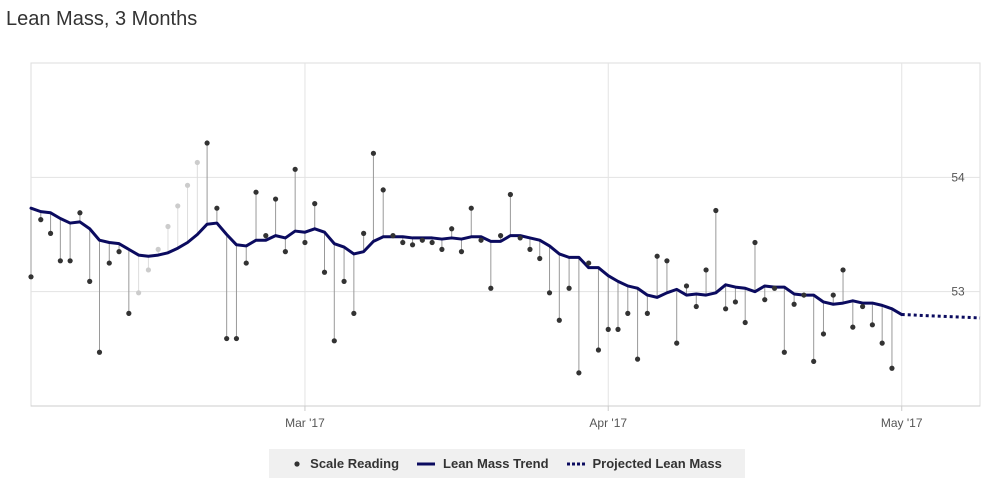  What do you see at coordinates (102, 19) in the screenshot?
I see `chart-title: Lean Mass, 3 Months` at bounding box center [102, 19].